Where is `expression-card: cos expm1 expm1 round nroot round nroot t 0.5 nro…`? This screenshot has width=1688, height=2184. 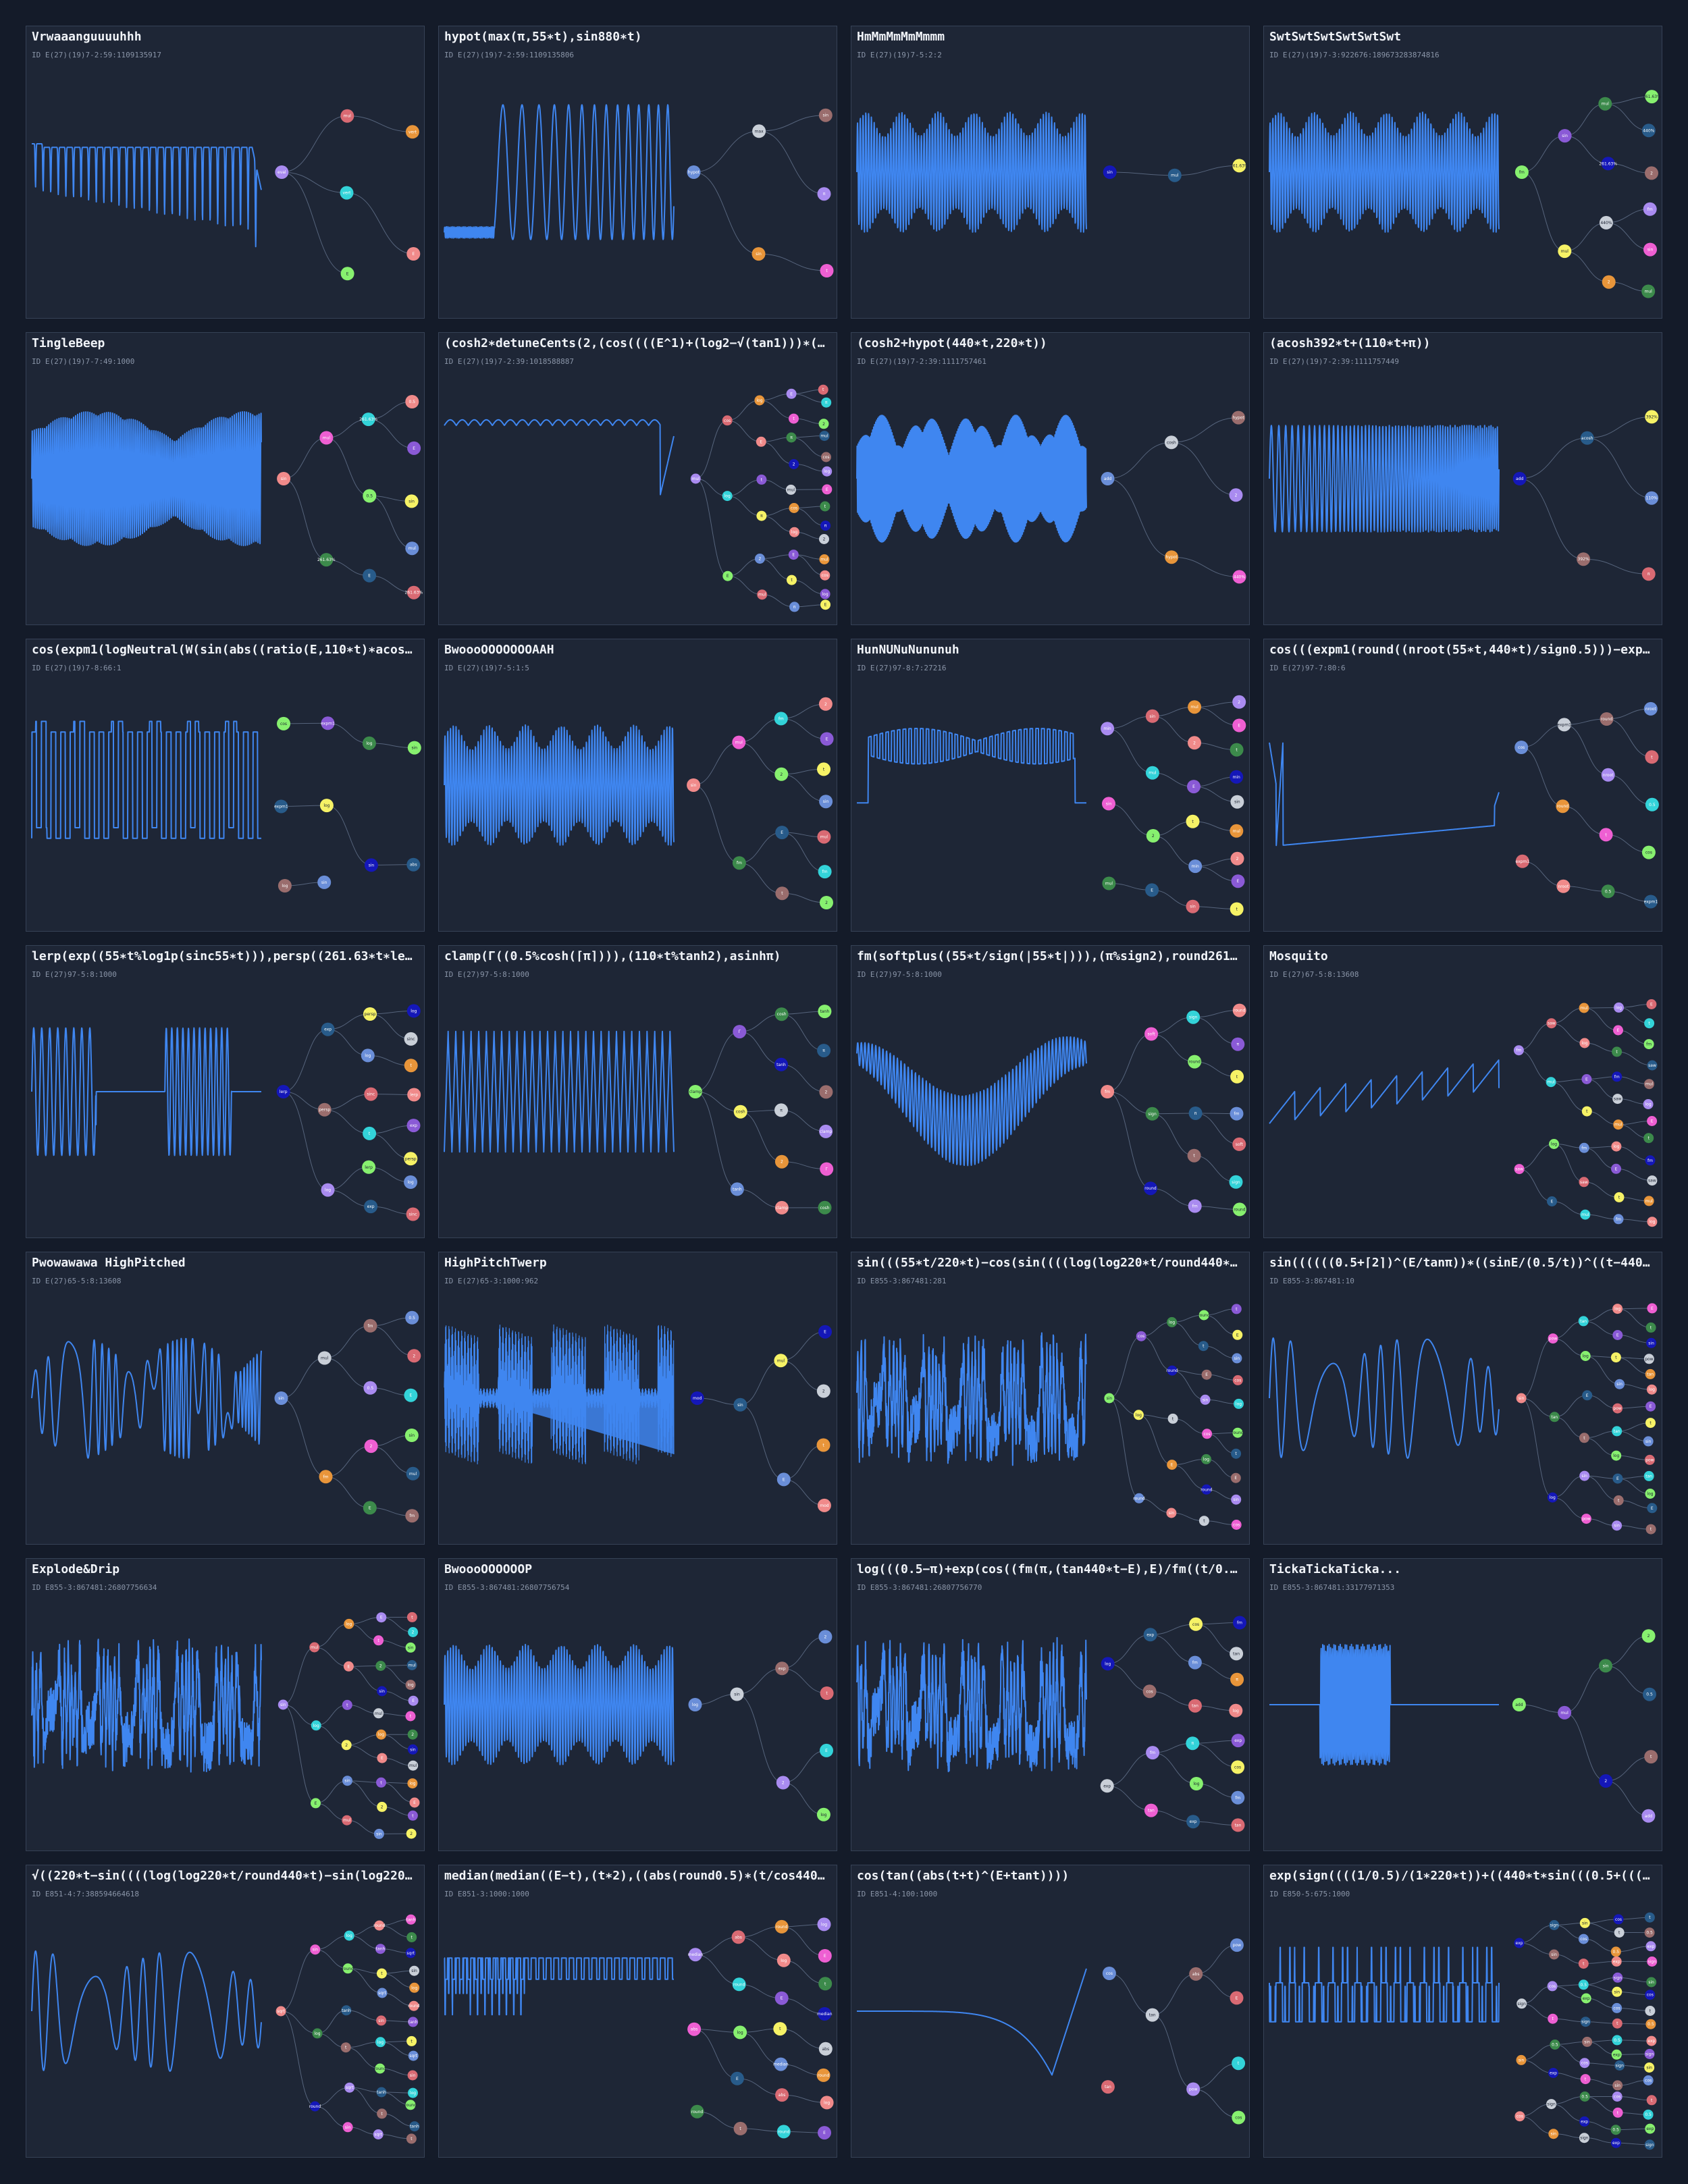 expression-card: cos expm1 expm1 round nroot round nroot t 0.5 nro… is located at coordinates (1463, 785).